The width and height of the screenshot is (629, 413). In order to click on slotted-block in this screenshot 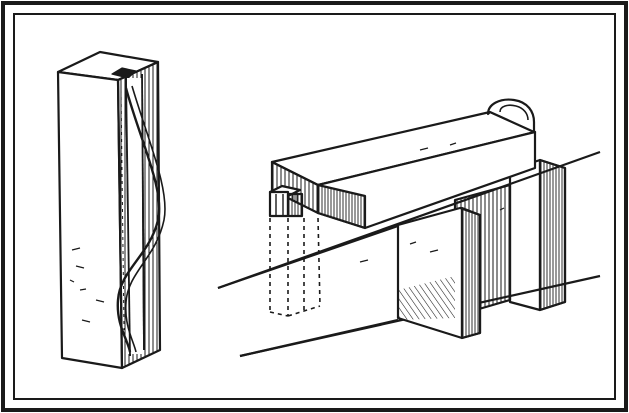, I will do `click(111, 210)`.